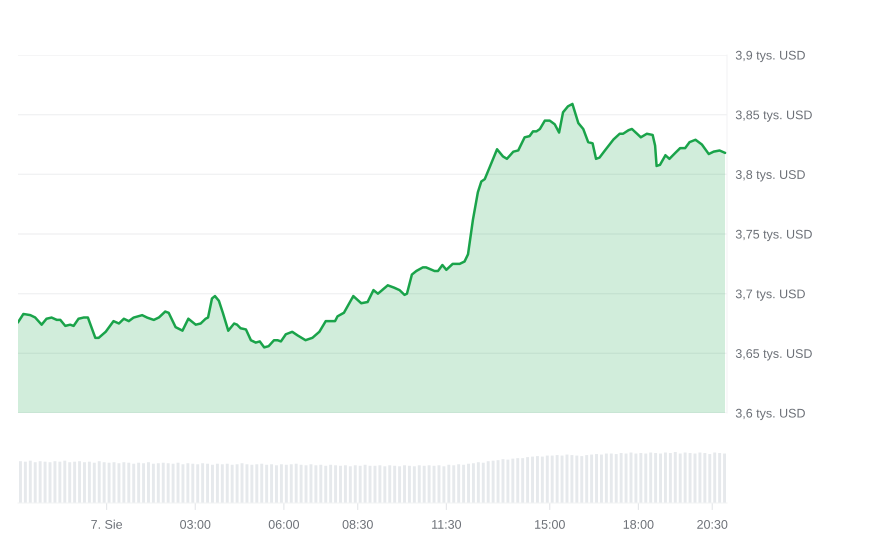 The height and width of the screenshot is (536, 895). I want to click on y-tick-label: 3,65 tys. USD, so click(774, 354).